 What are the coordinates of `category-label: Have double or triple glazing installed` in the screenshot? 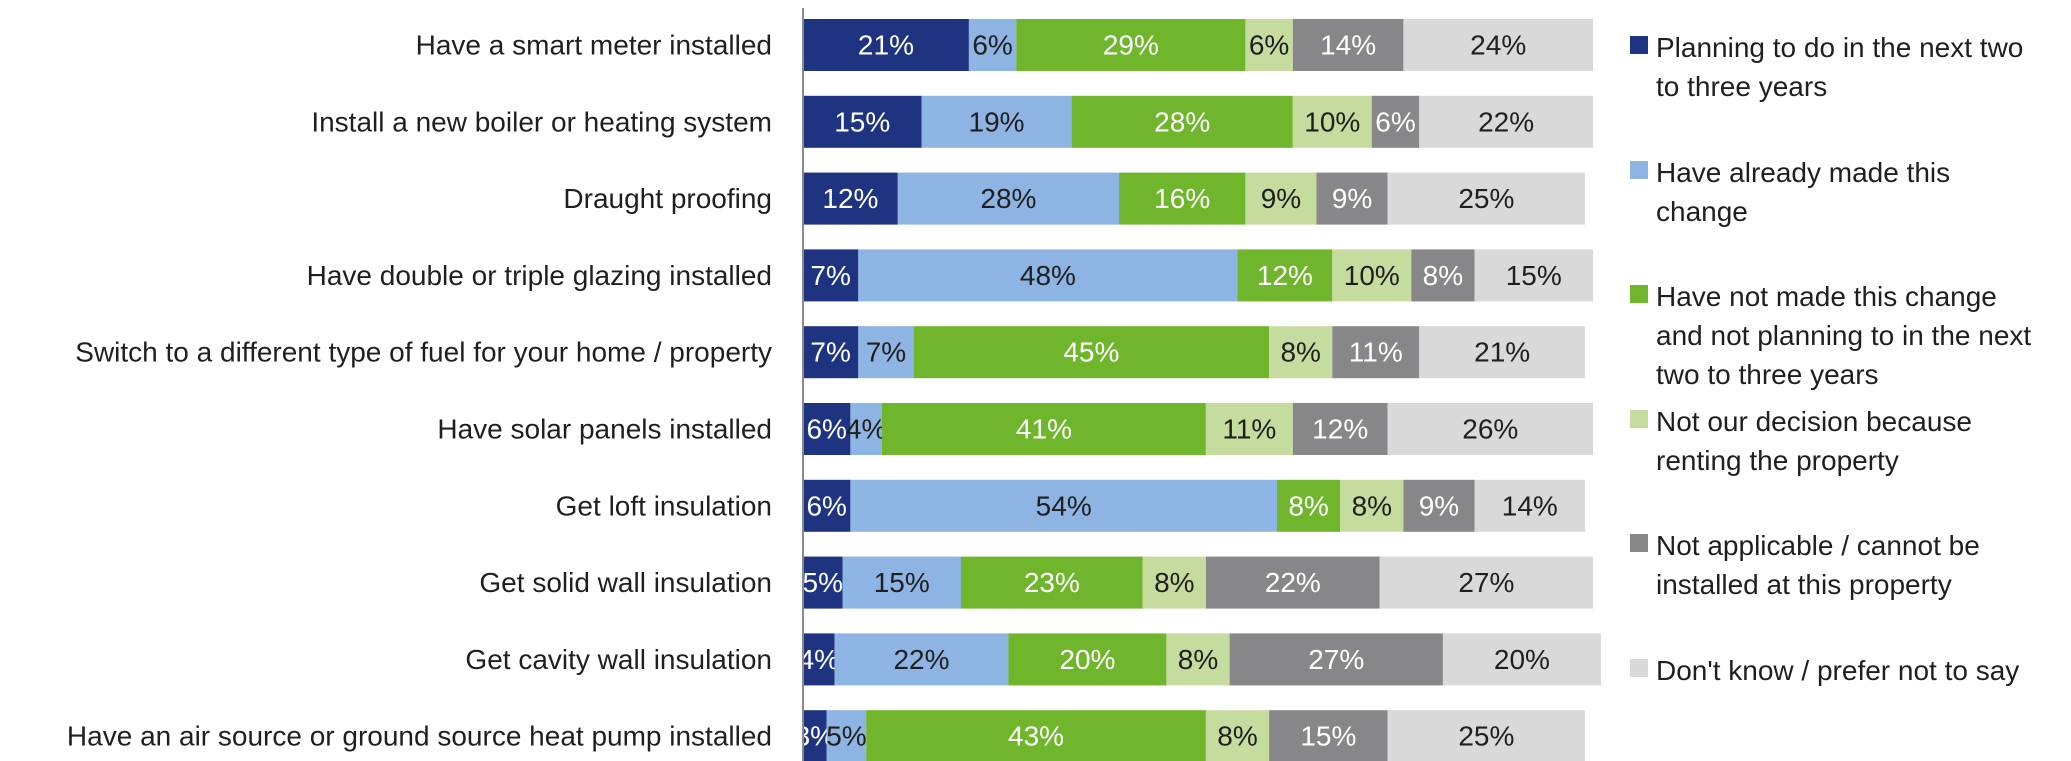 It's located at (539, 275).